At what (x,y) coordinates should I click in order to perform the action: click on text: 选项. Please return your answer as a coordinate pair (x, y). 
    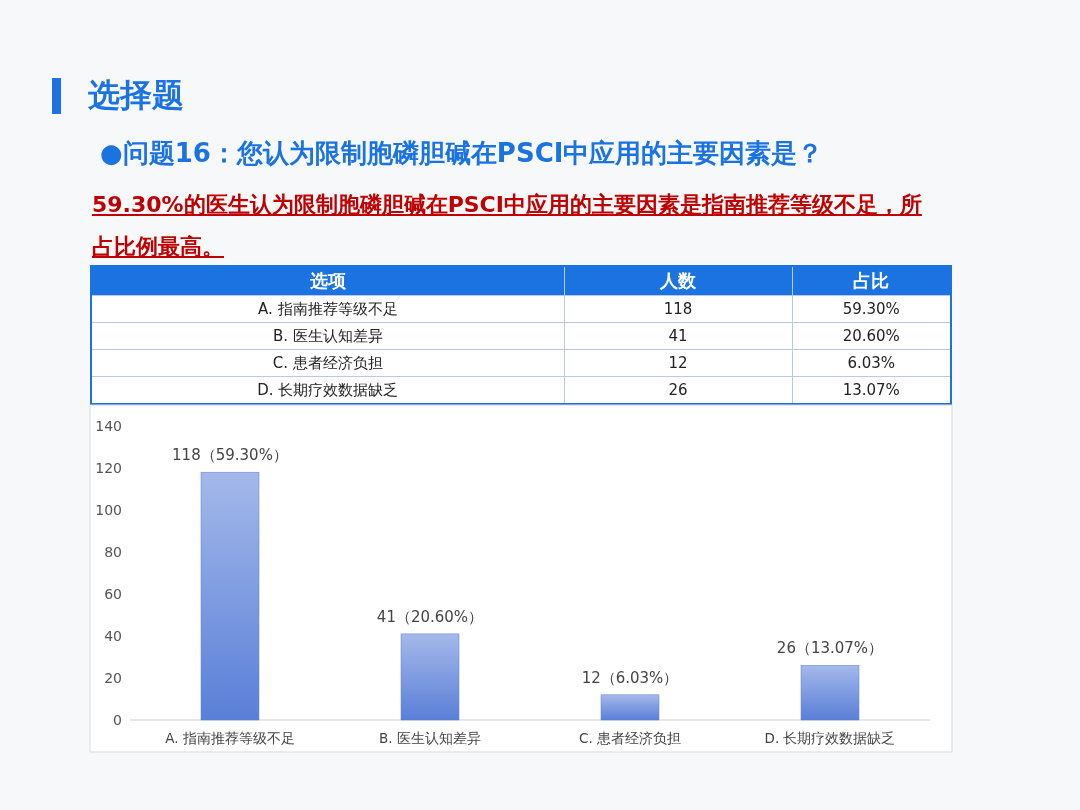
    Looking at the image, I should click on (328, 281).